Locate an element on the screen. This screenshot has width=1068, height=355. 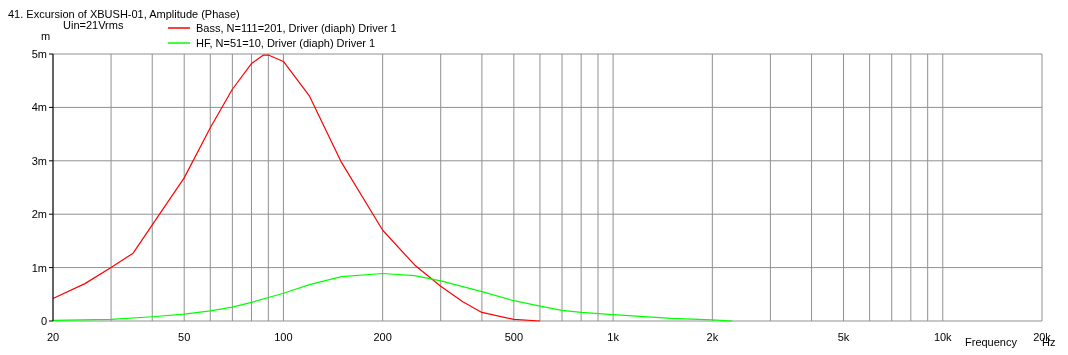
text: Uin=21Vrms is located at coordinates (93, 25).